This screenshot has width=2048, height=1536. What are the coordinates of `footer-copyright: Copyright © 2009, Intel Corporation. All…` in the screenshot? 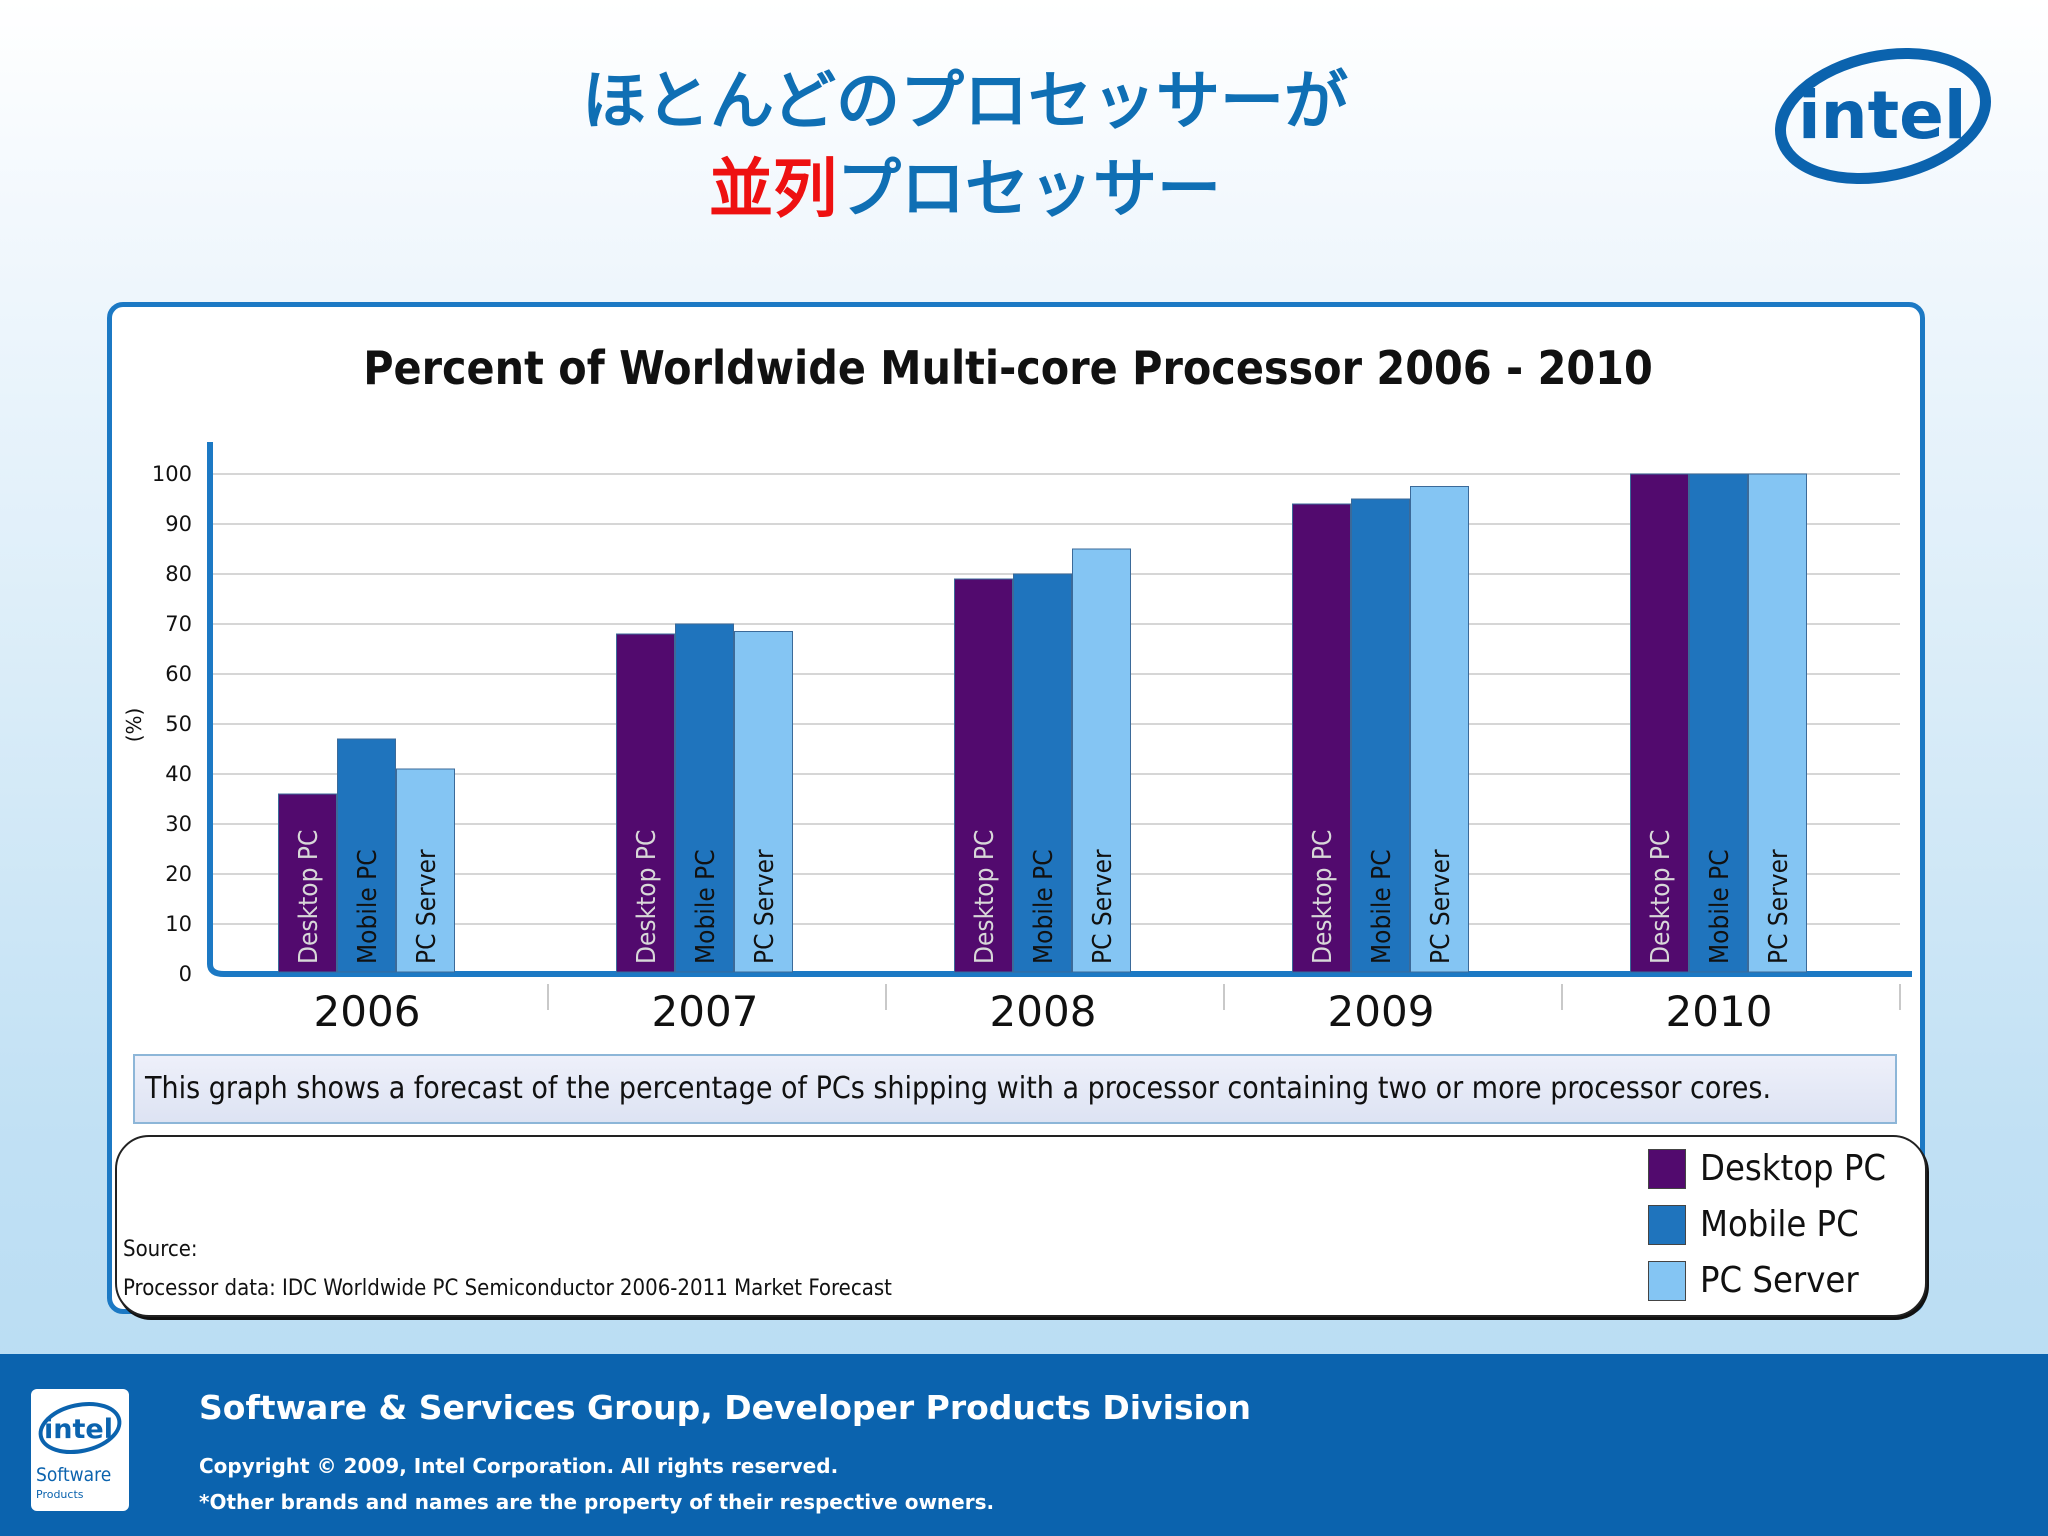 It's located at (519, 1466).